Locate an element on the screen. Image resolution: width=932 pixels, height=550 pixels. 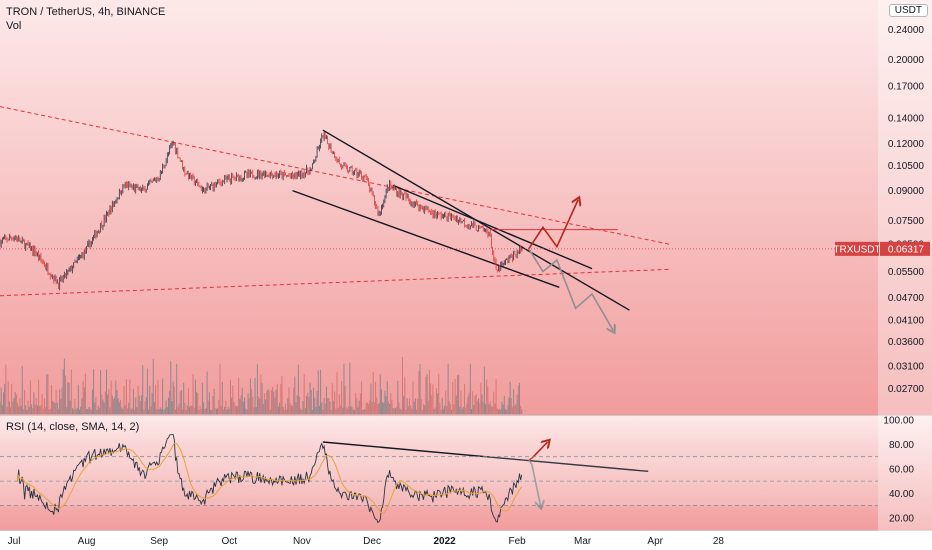
bearish-projection-arrow is located at coordinates (570, 289).